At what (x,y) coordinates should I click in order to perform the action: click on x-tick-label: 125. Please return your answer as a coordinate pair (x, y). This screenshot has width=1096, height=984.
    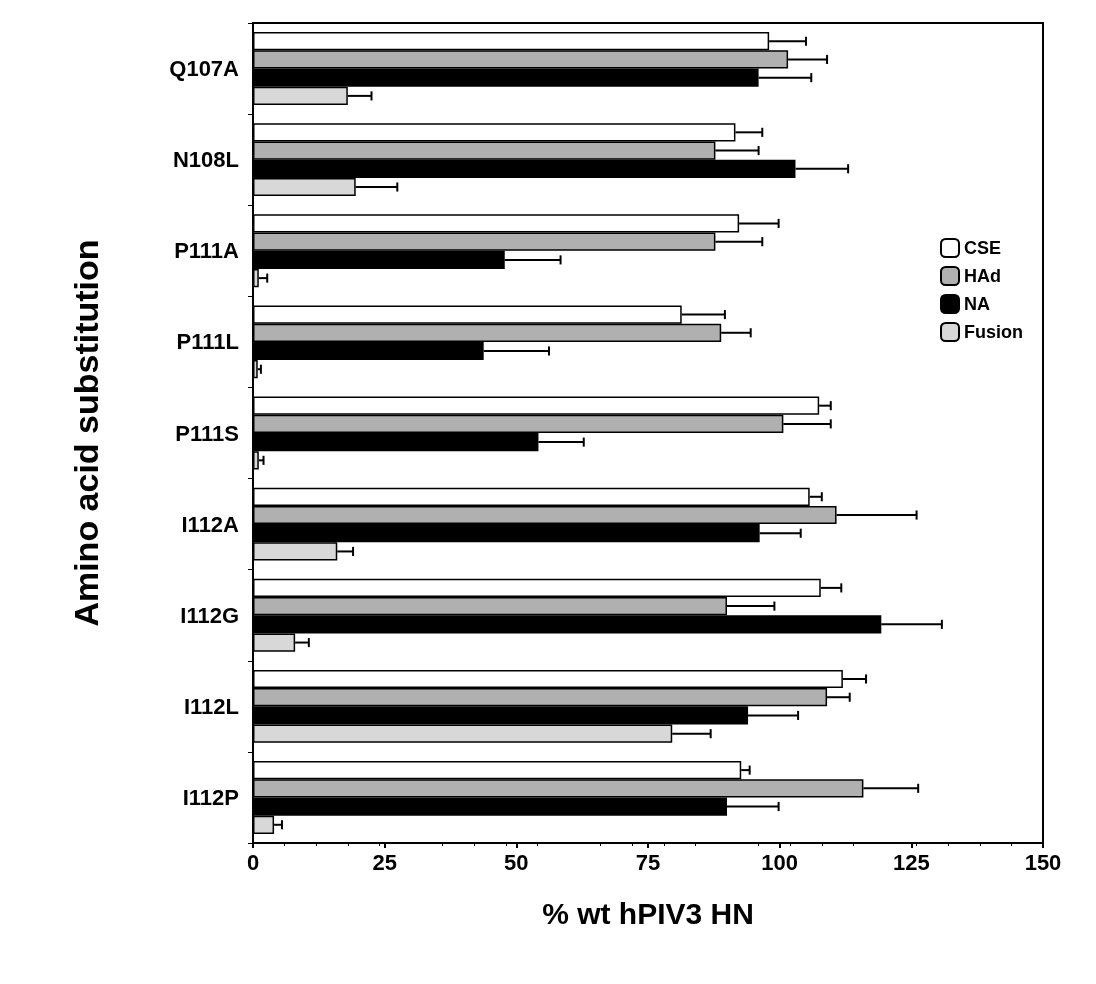
    Looking at the image, I should click on (911, 862).